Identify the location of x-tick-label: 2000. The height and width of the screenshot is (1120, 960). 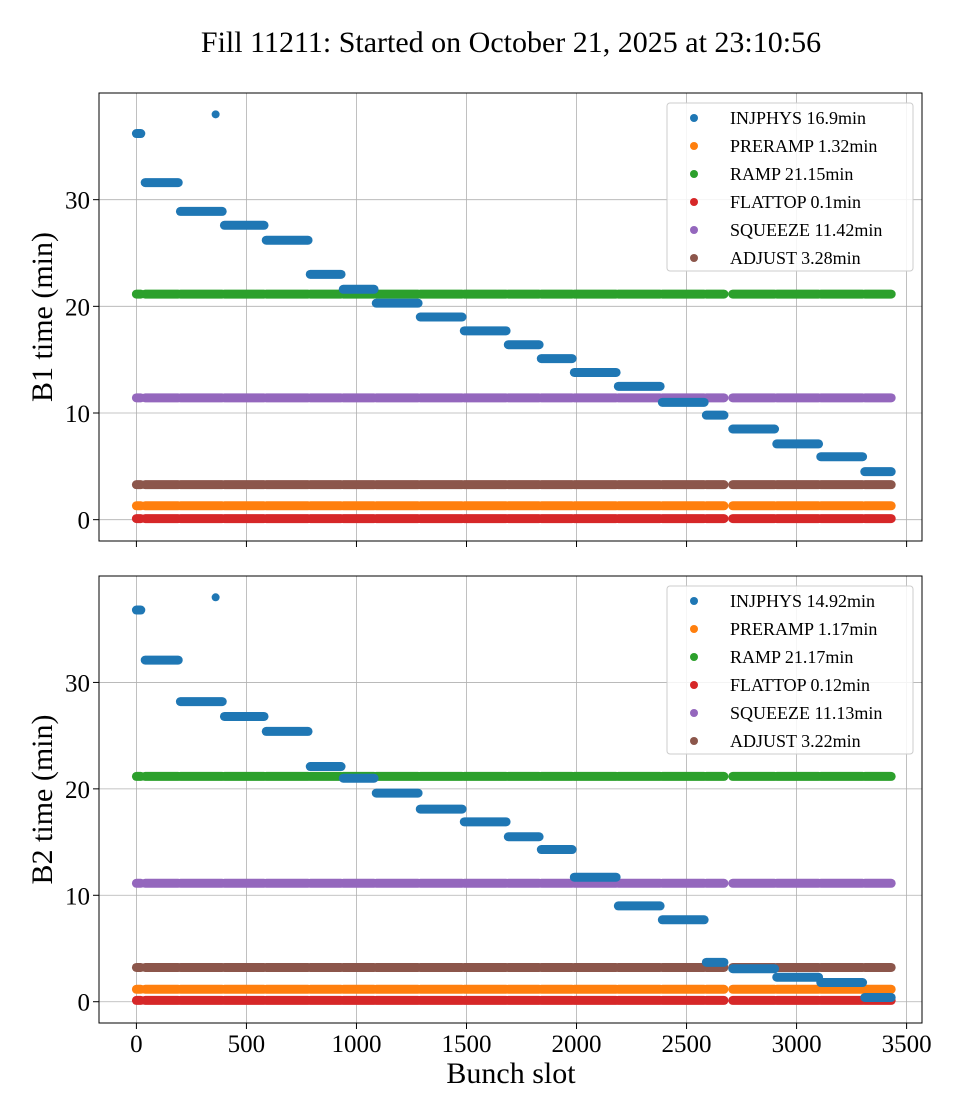
(577, 1044).